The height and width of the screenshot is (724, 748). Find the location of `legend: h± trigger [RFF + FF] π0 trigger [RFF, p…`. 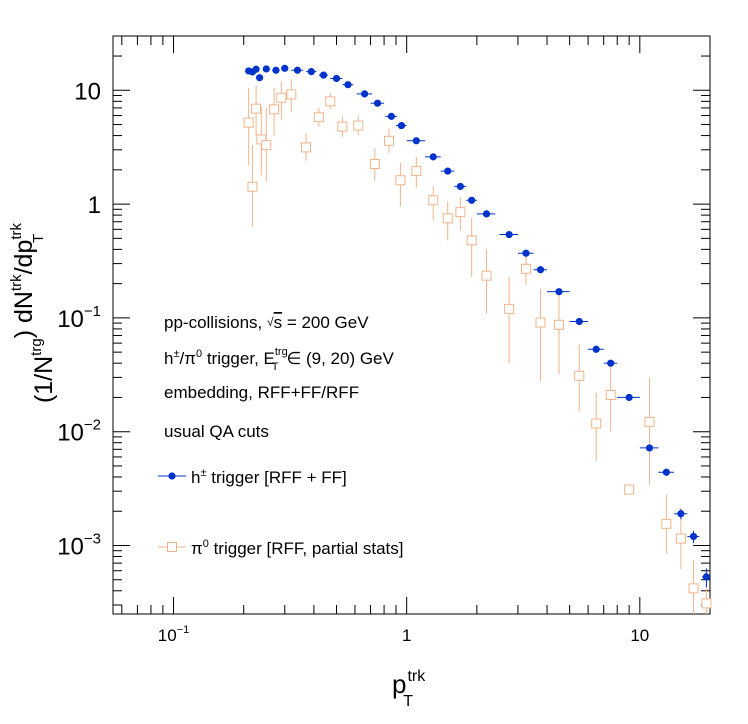

legend: h± trigger [RFF + FF] π0 trigger [RFF, p… is located at coordinates (280, 512).